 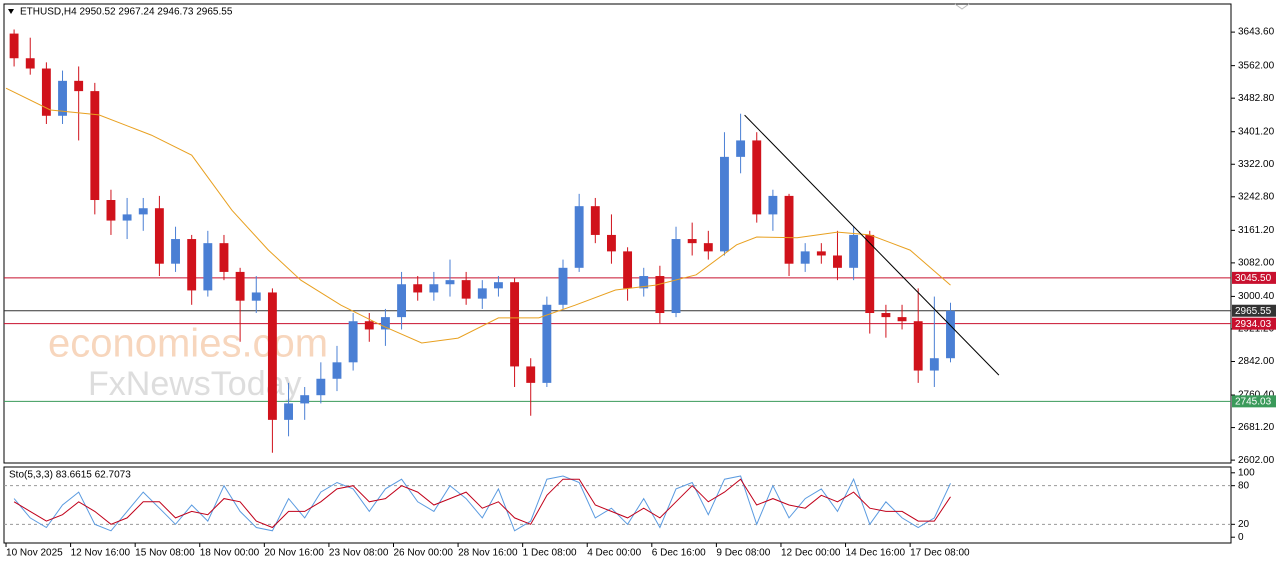 What do you see at coordinates (940, 553) in the screenshot?
I see `x-tick-label: 17 Dec 08:00` at bounding box center [940, 553].